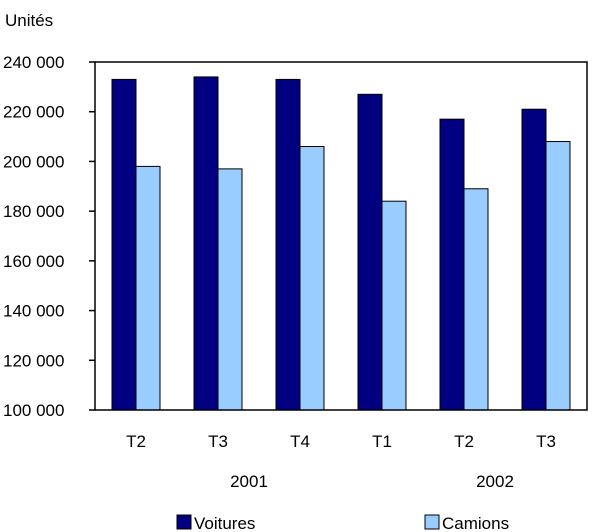 This screenshot has height=532, width=593. Describe the element at coordinates (249, 481) in the screenshot. I see `x-group-label-2001: 2001` at that location.